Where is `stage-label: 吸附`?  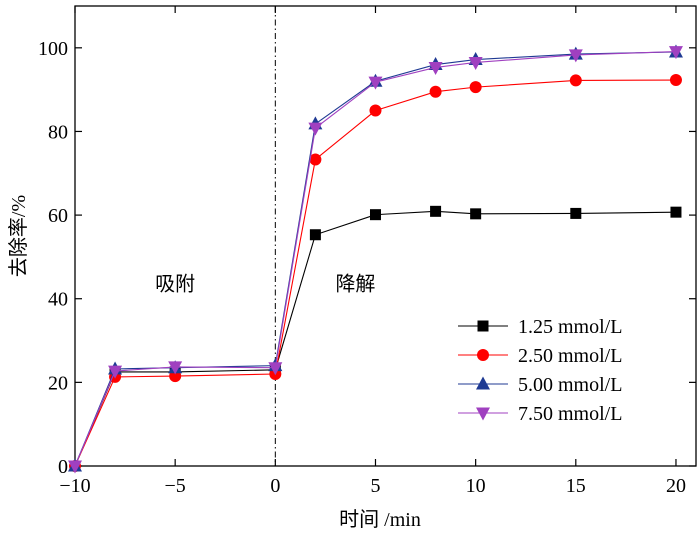 stage-label: 吸附 is located at coordinates (175, 283).